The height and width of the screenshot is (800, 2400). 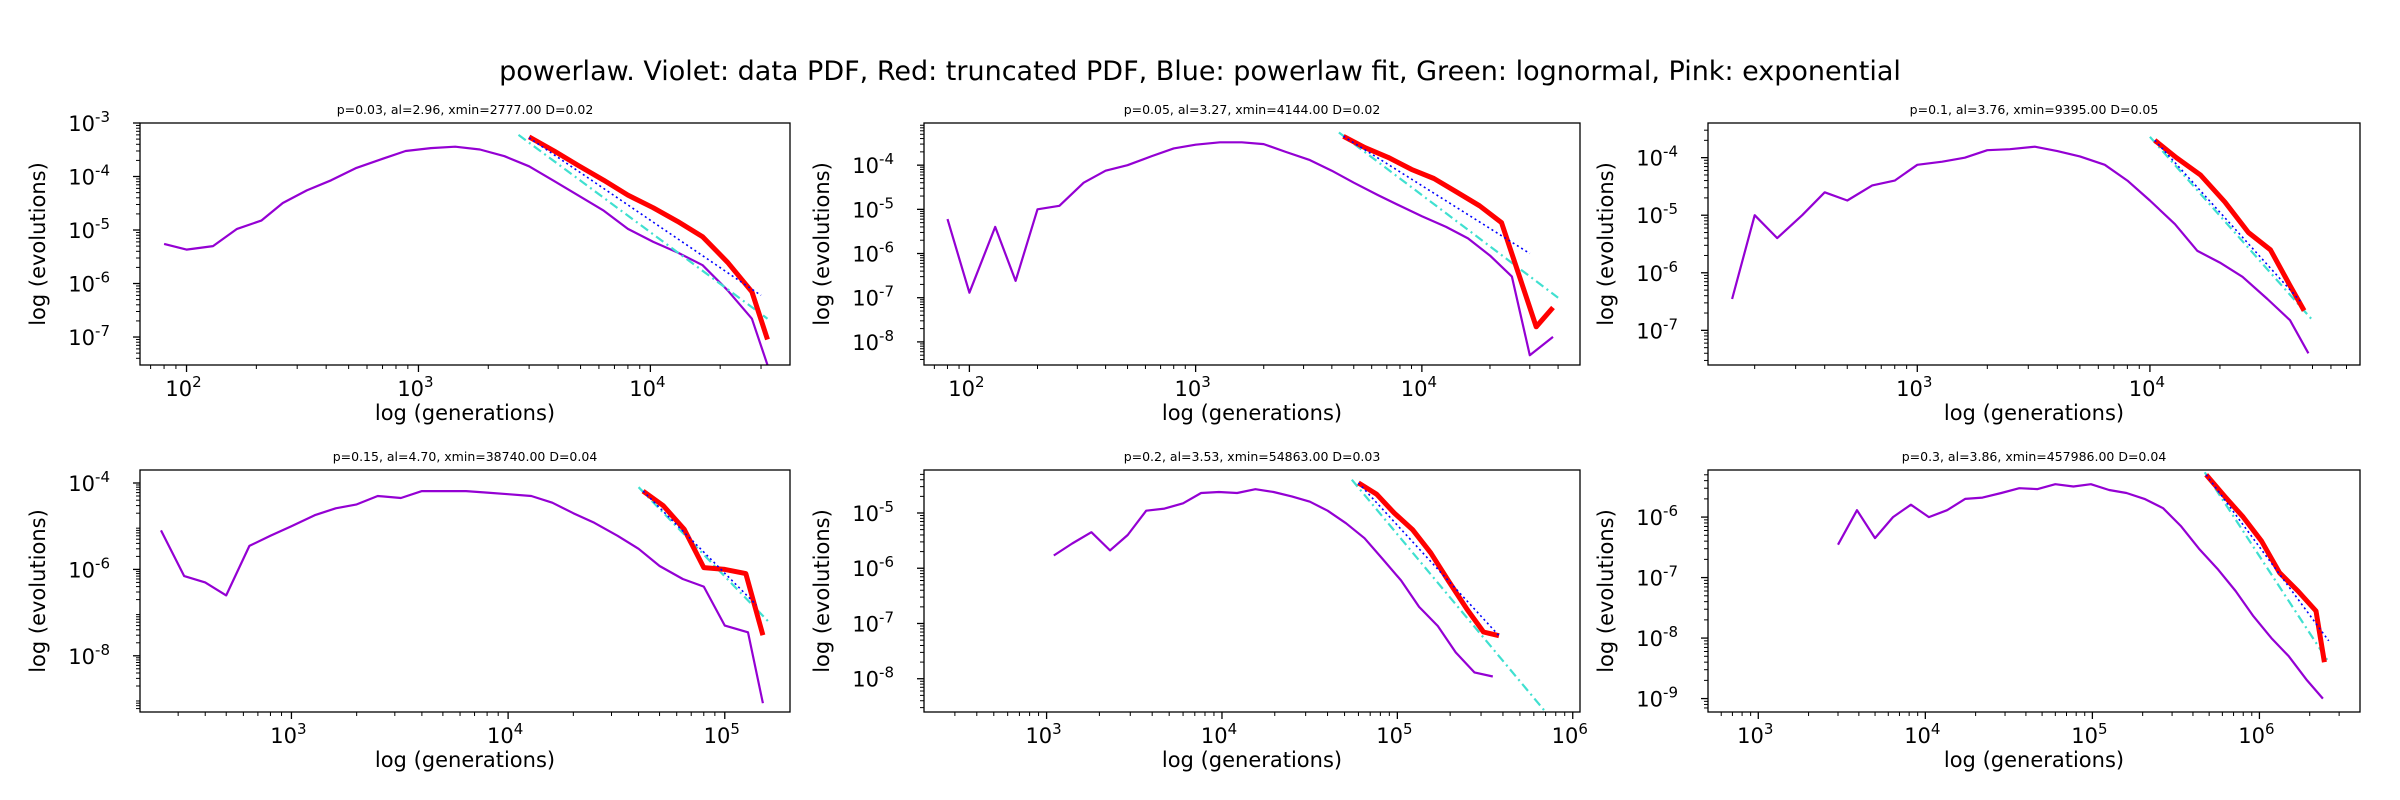 What do you see at coordinates (465, 456) in the screenshot?
I see `subplot-title: p=0.15, al=4.70, xmin=38740.00 D=0.04` at bounding box center [465, 456].